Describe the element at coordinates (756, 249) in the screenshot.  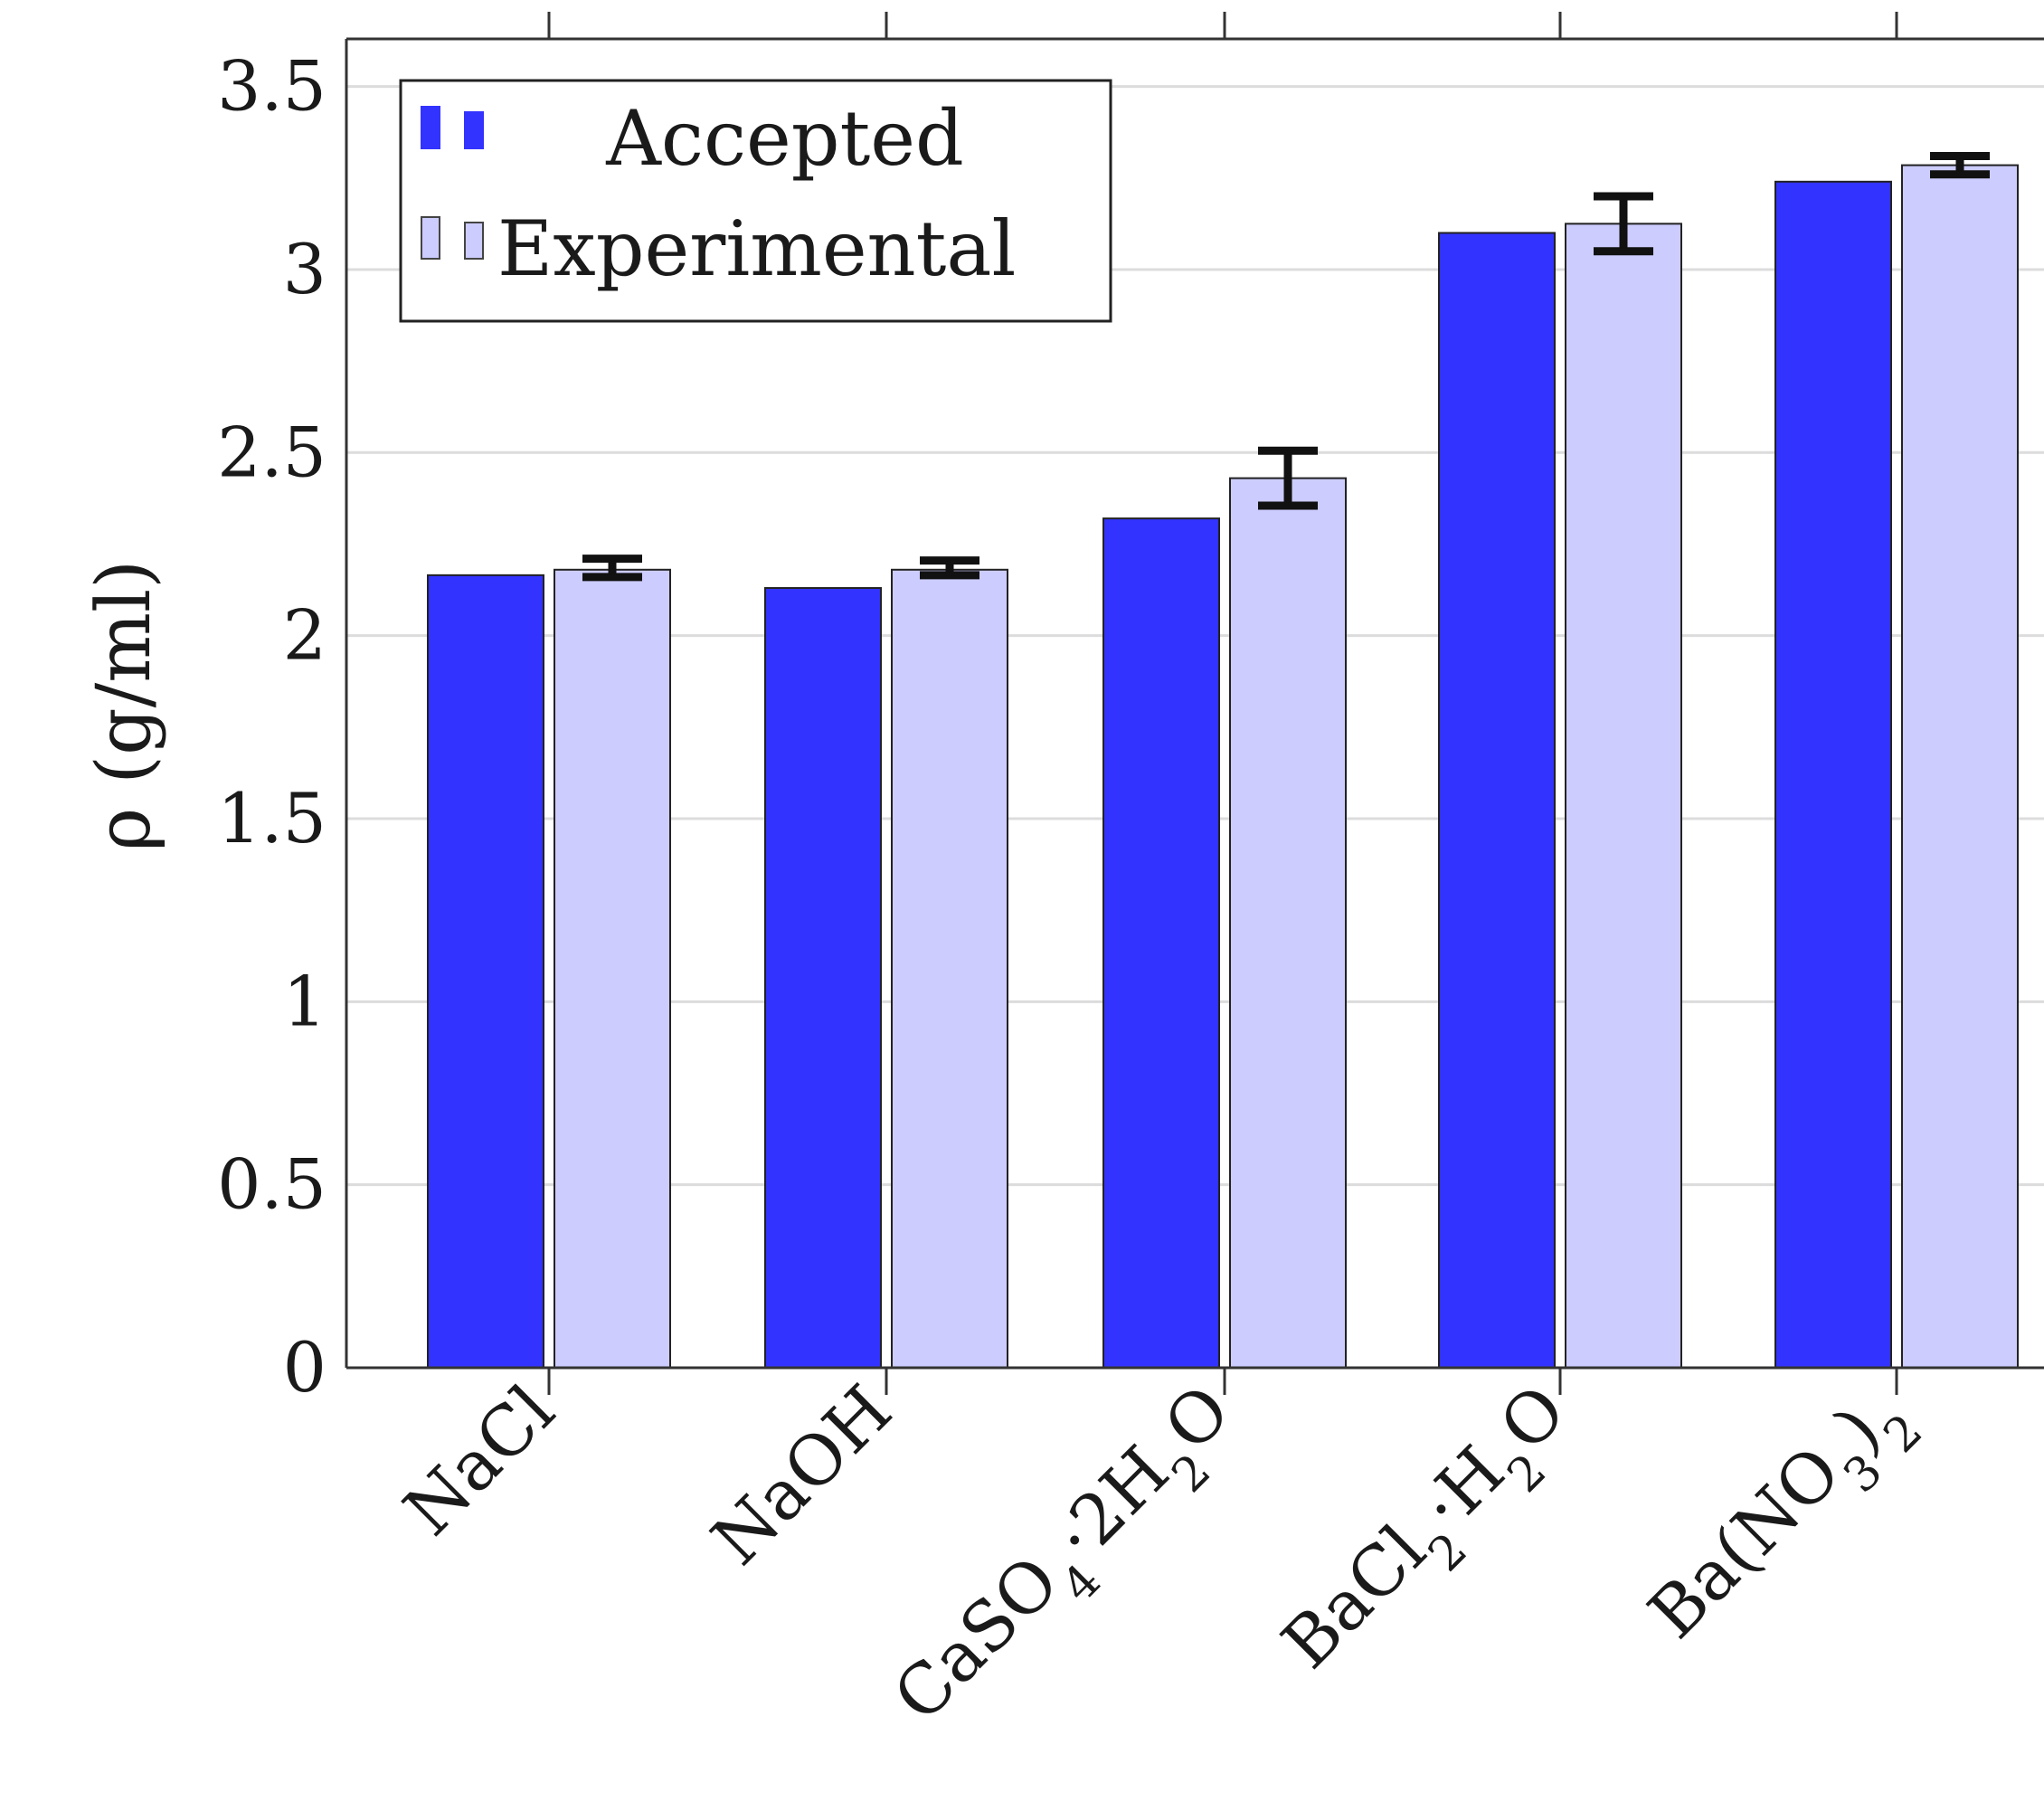
I see `legend-label: Experimental` at that location.